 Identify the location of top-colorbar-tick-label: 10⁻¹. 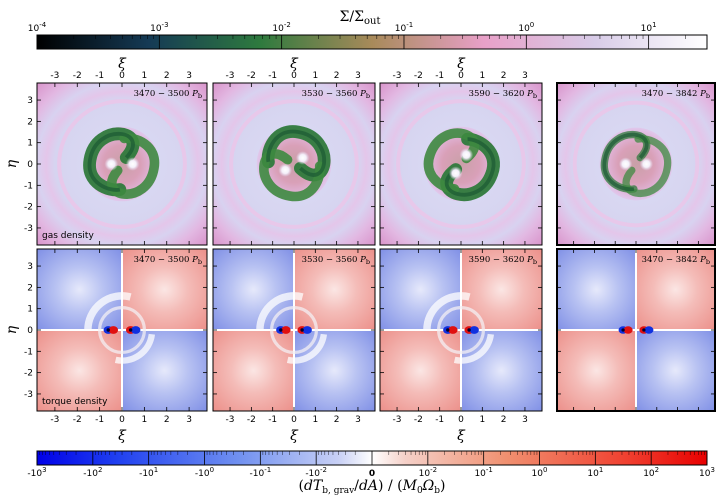
(404, 27).